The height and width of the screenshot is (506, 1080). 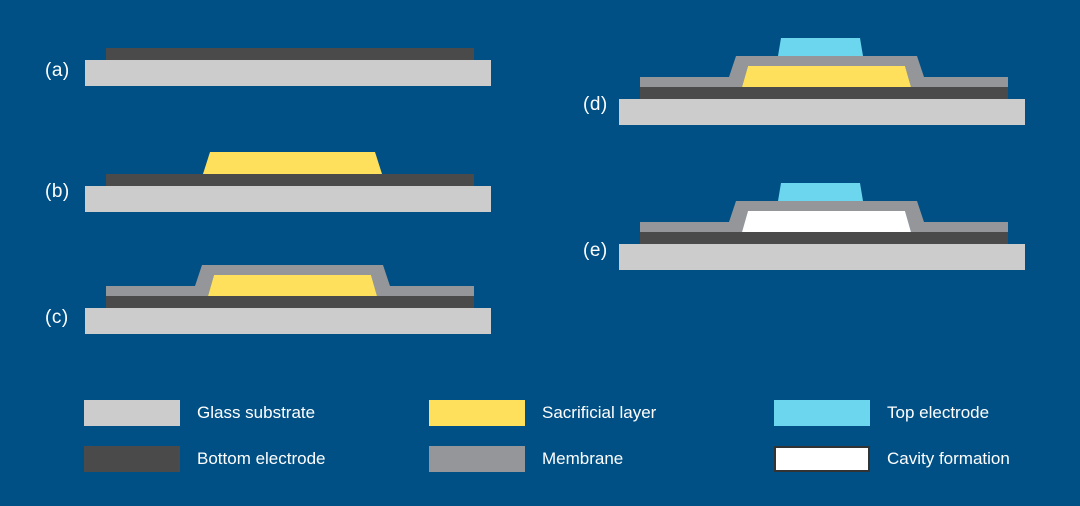 I want to click on legend-item-glass-substrate: Glass substrate, so click(x=256, y=413).